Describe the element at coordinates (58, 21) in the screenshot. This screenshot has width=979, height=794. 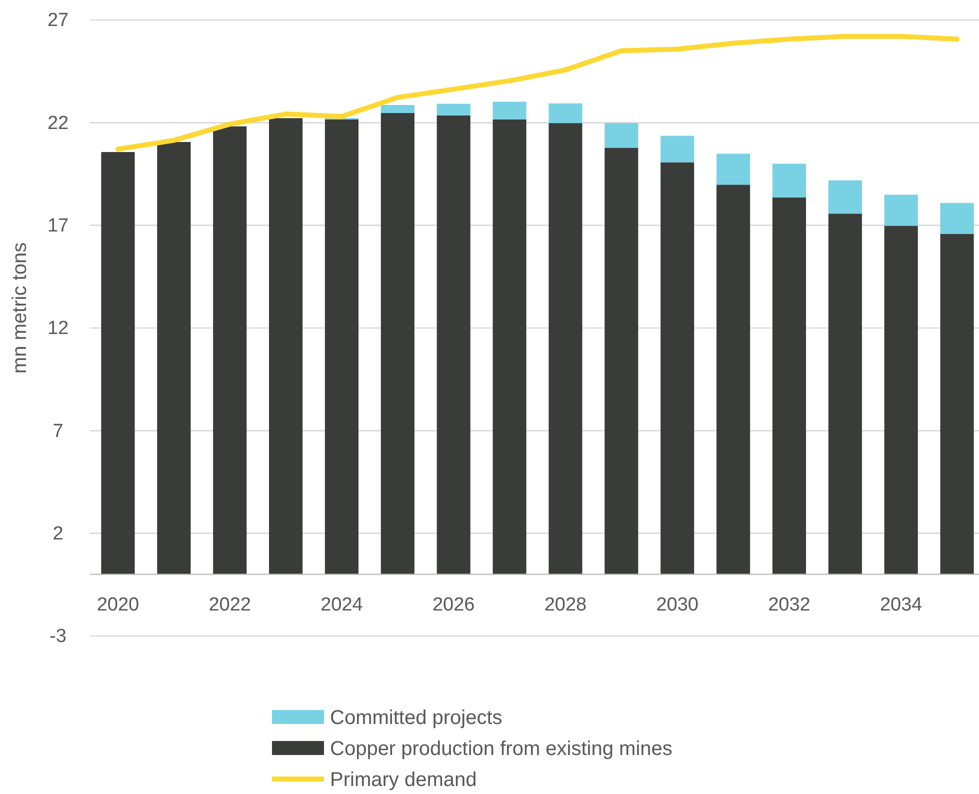
I see `y-tick-label: 27` at that location.